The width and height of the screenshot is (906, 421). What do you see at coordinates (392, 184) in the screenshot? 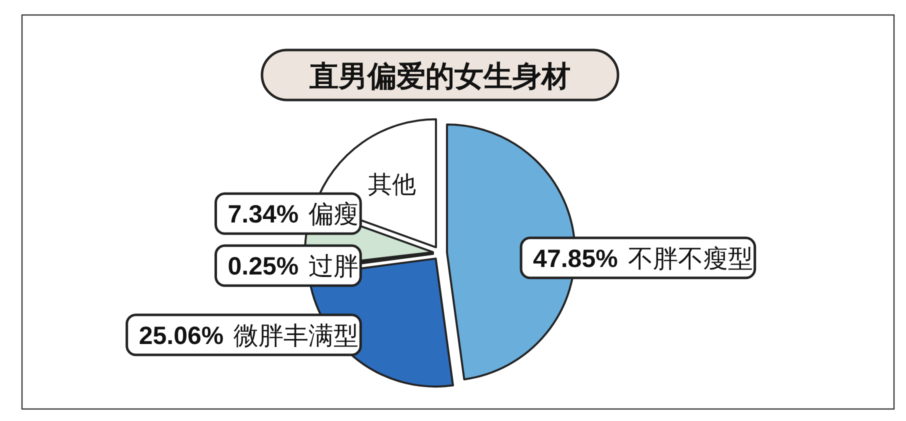
I see `slice-label: 其他` at bounding box center [392, 184].